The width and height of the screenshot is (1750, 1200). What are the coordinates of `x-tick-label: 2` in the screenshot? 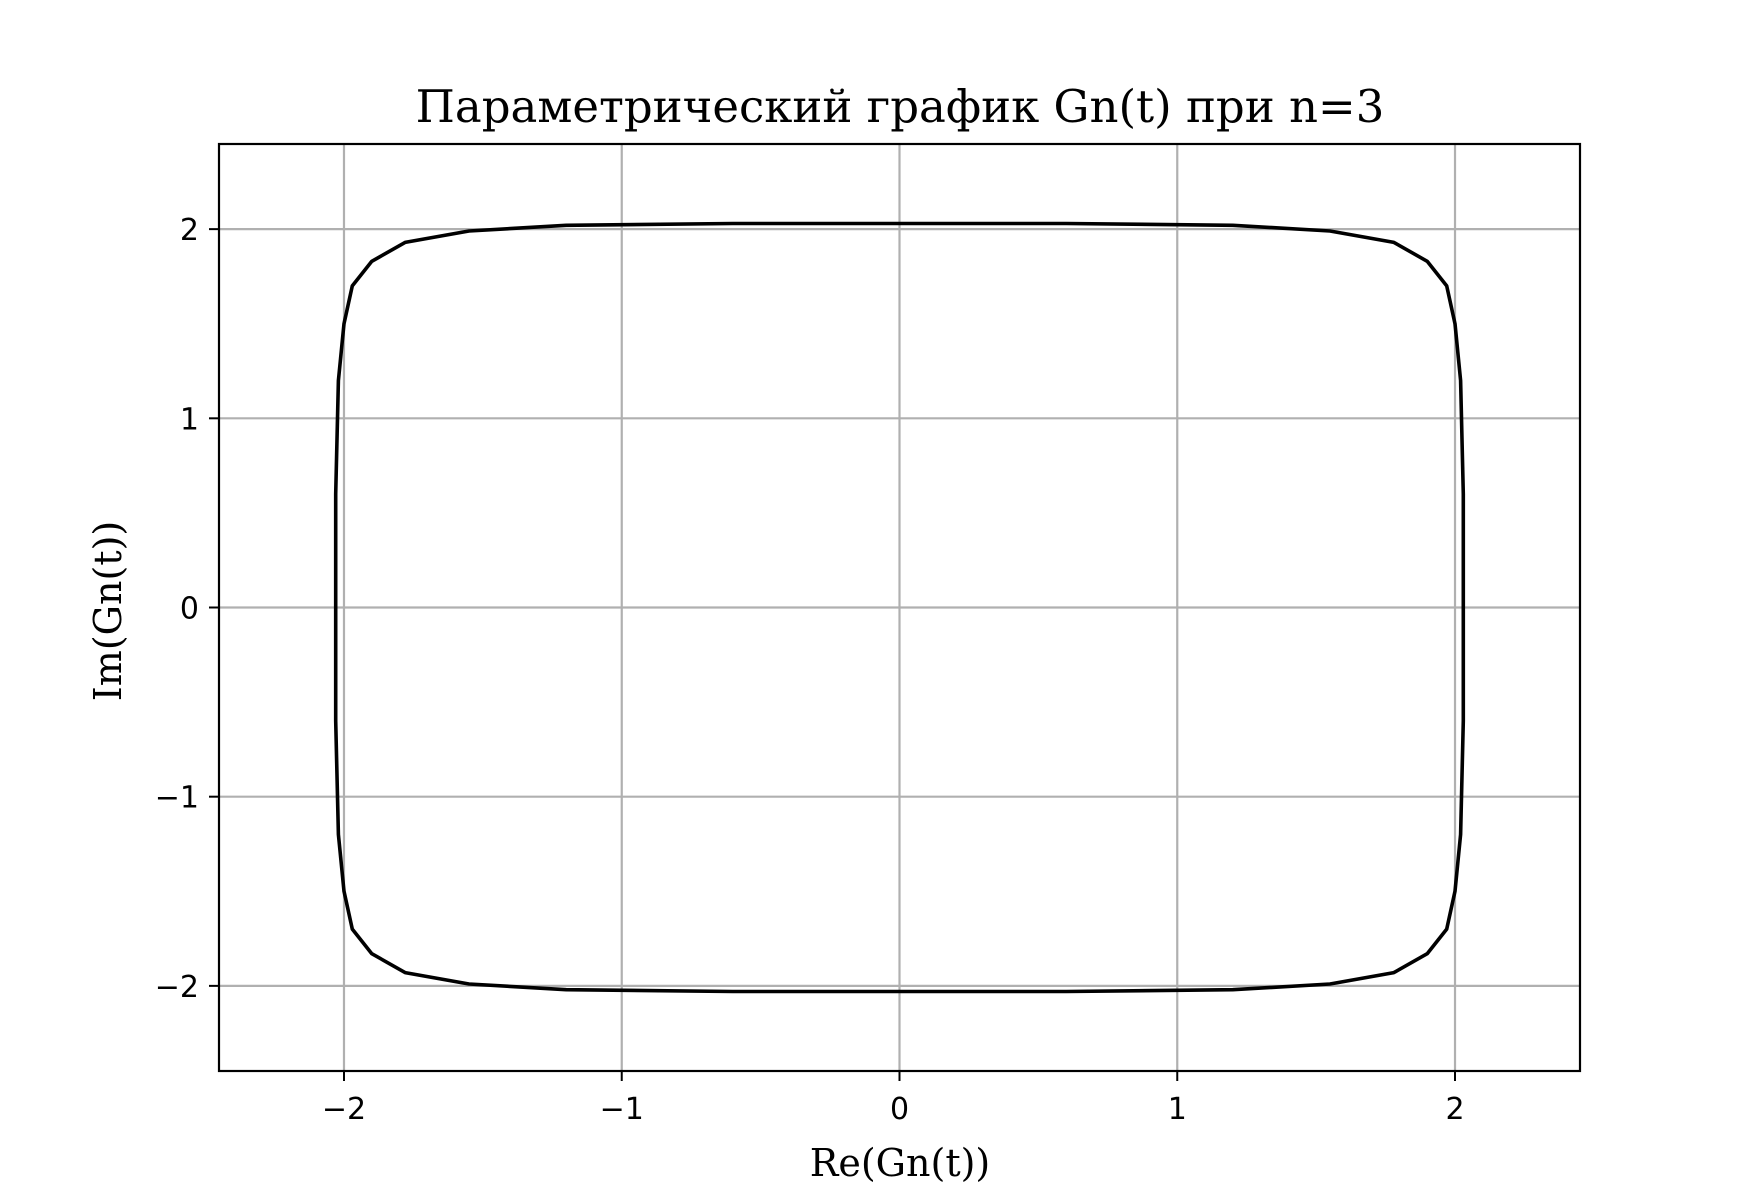 It's located at (1454, 1109).